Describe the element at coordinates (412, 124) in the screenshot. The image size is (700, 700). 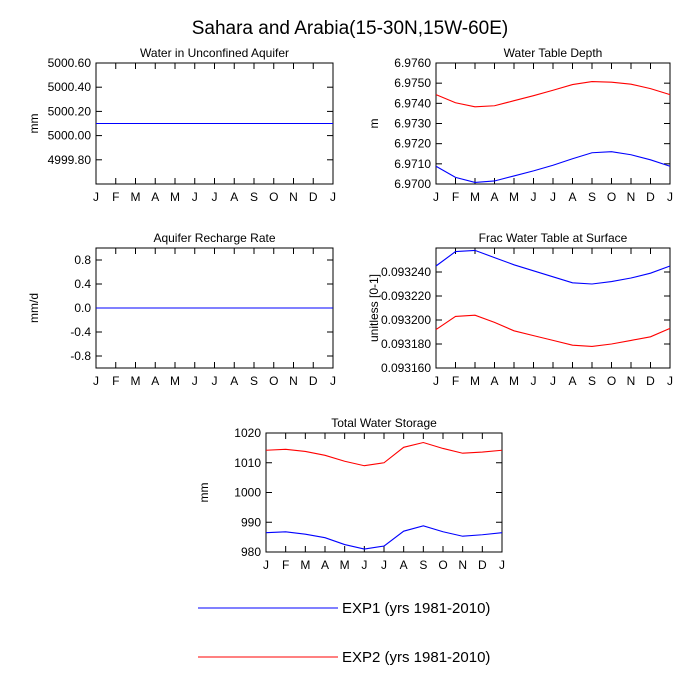
I see `y-tick-label: 6.9730` at that location.